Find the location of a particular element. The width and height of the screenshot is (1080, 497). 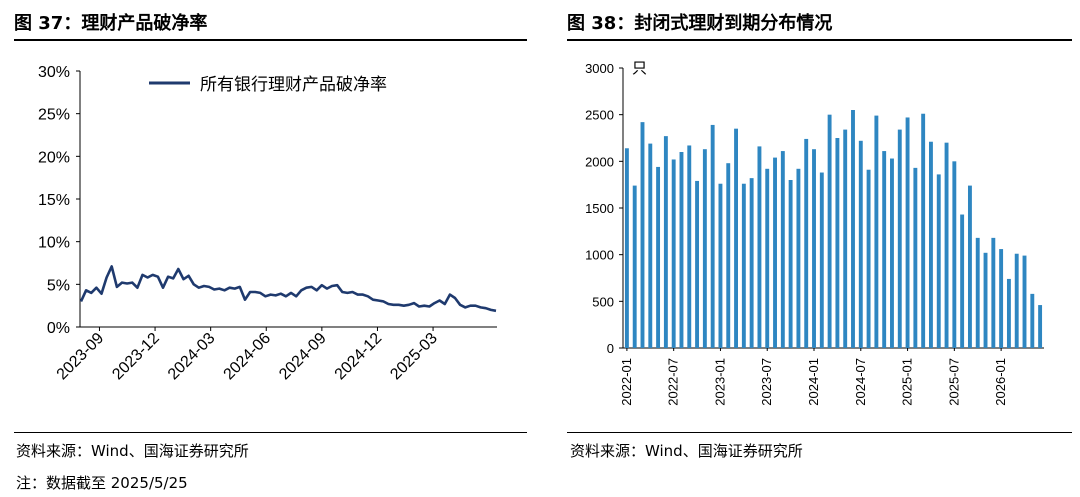

left-y-tick-label: 15% is located at coordinates (54, 200).